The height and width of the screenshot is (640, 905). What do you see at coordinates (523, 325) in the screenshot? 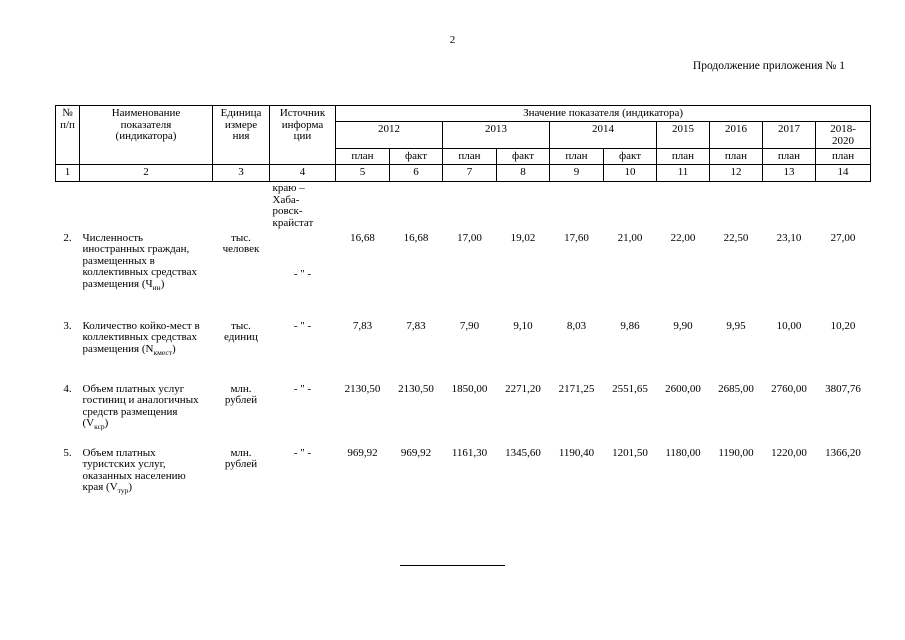
I see `value-cell: 9,10` at bounding box center [523, 325].